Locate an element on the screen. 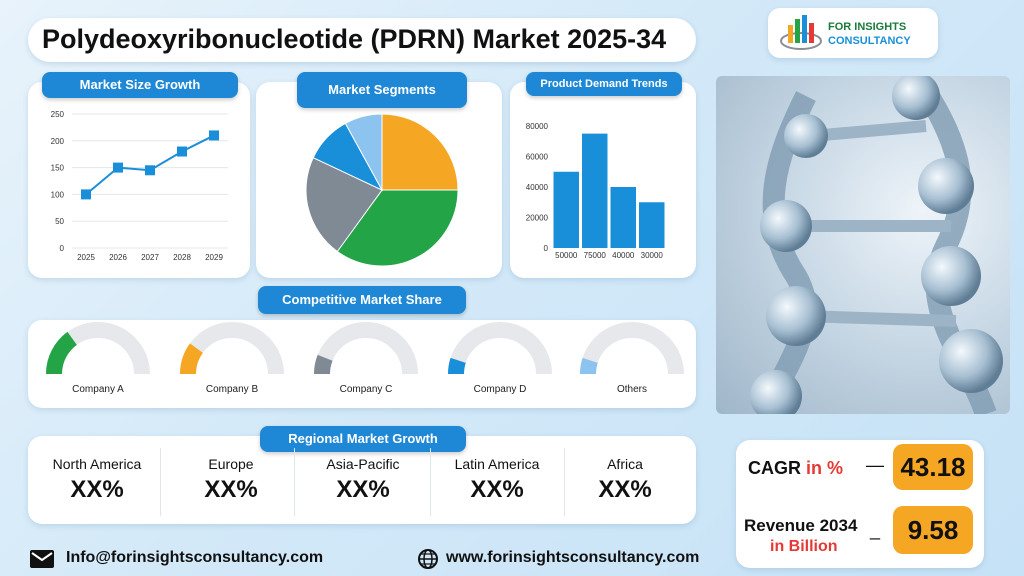  y-tick-label: 60000 is located at coordinates (537, 157).